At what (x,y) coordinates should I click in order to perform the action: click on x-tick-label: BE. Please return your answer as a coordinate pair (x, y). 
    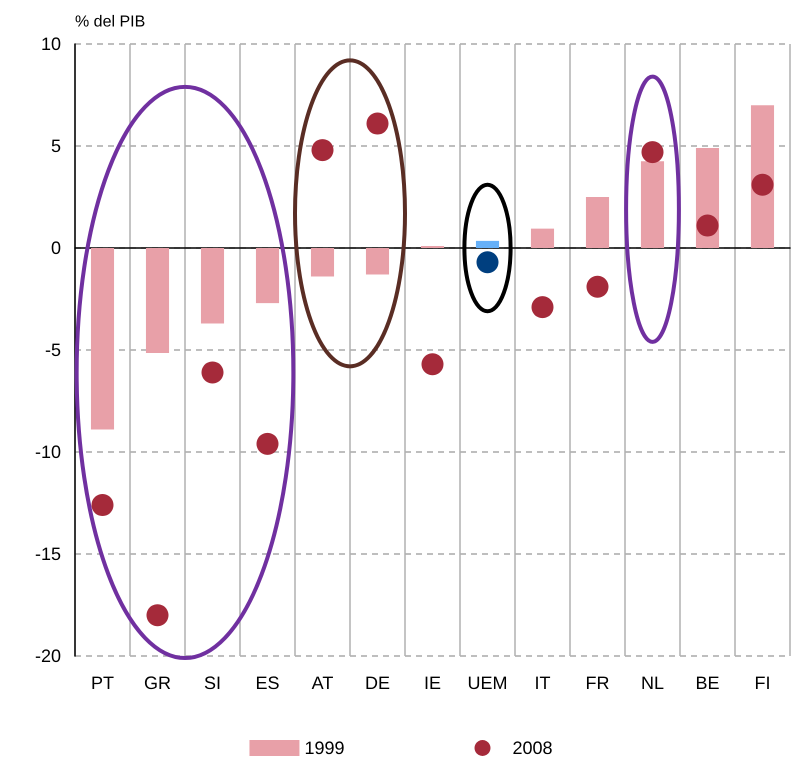
    Looking at the image, I should click on (707, 683).